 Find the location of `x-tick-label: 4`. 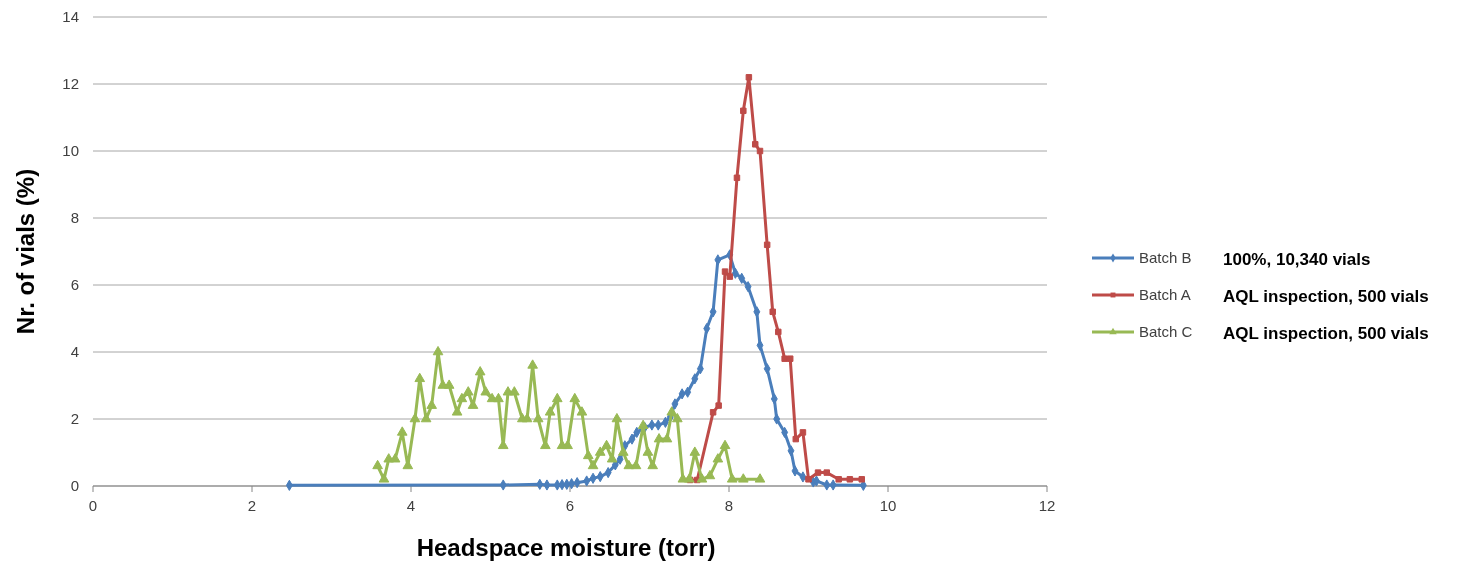

x-tick-label: 4 is located at coordinates (411, 505).